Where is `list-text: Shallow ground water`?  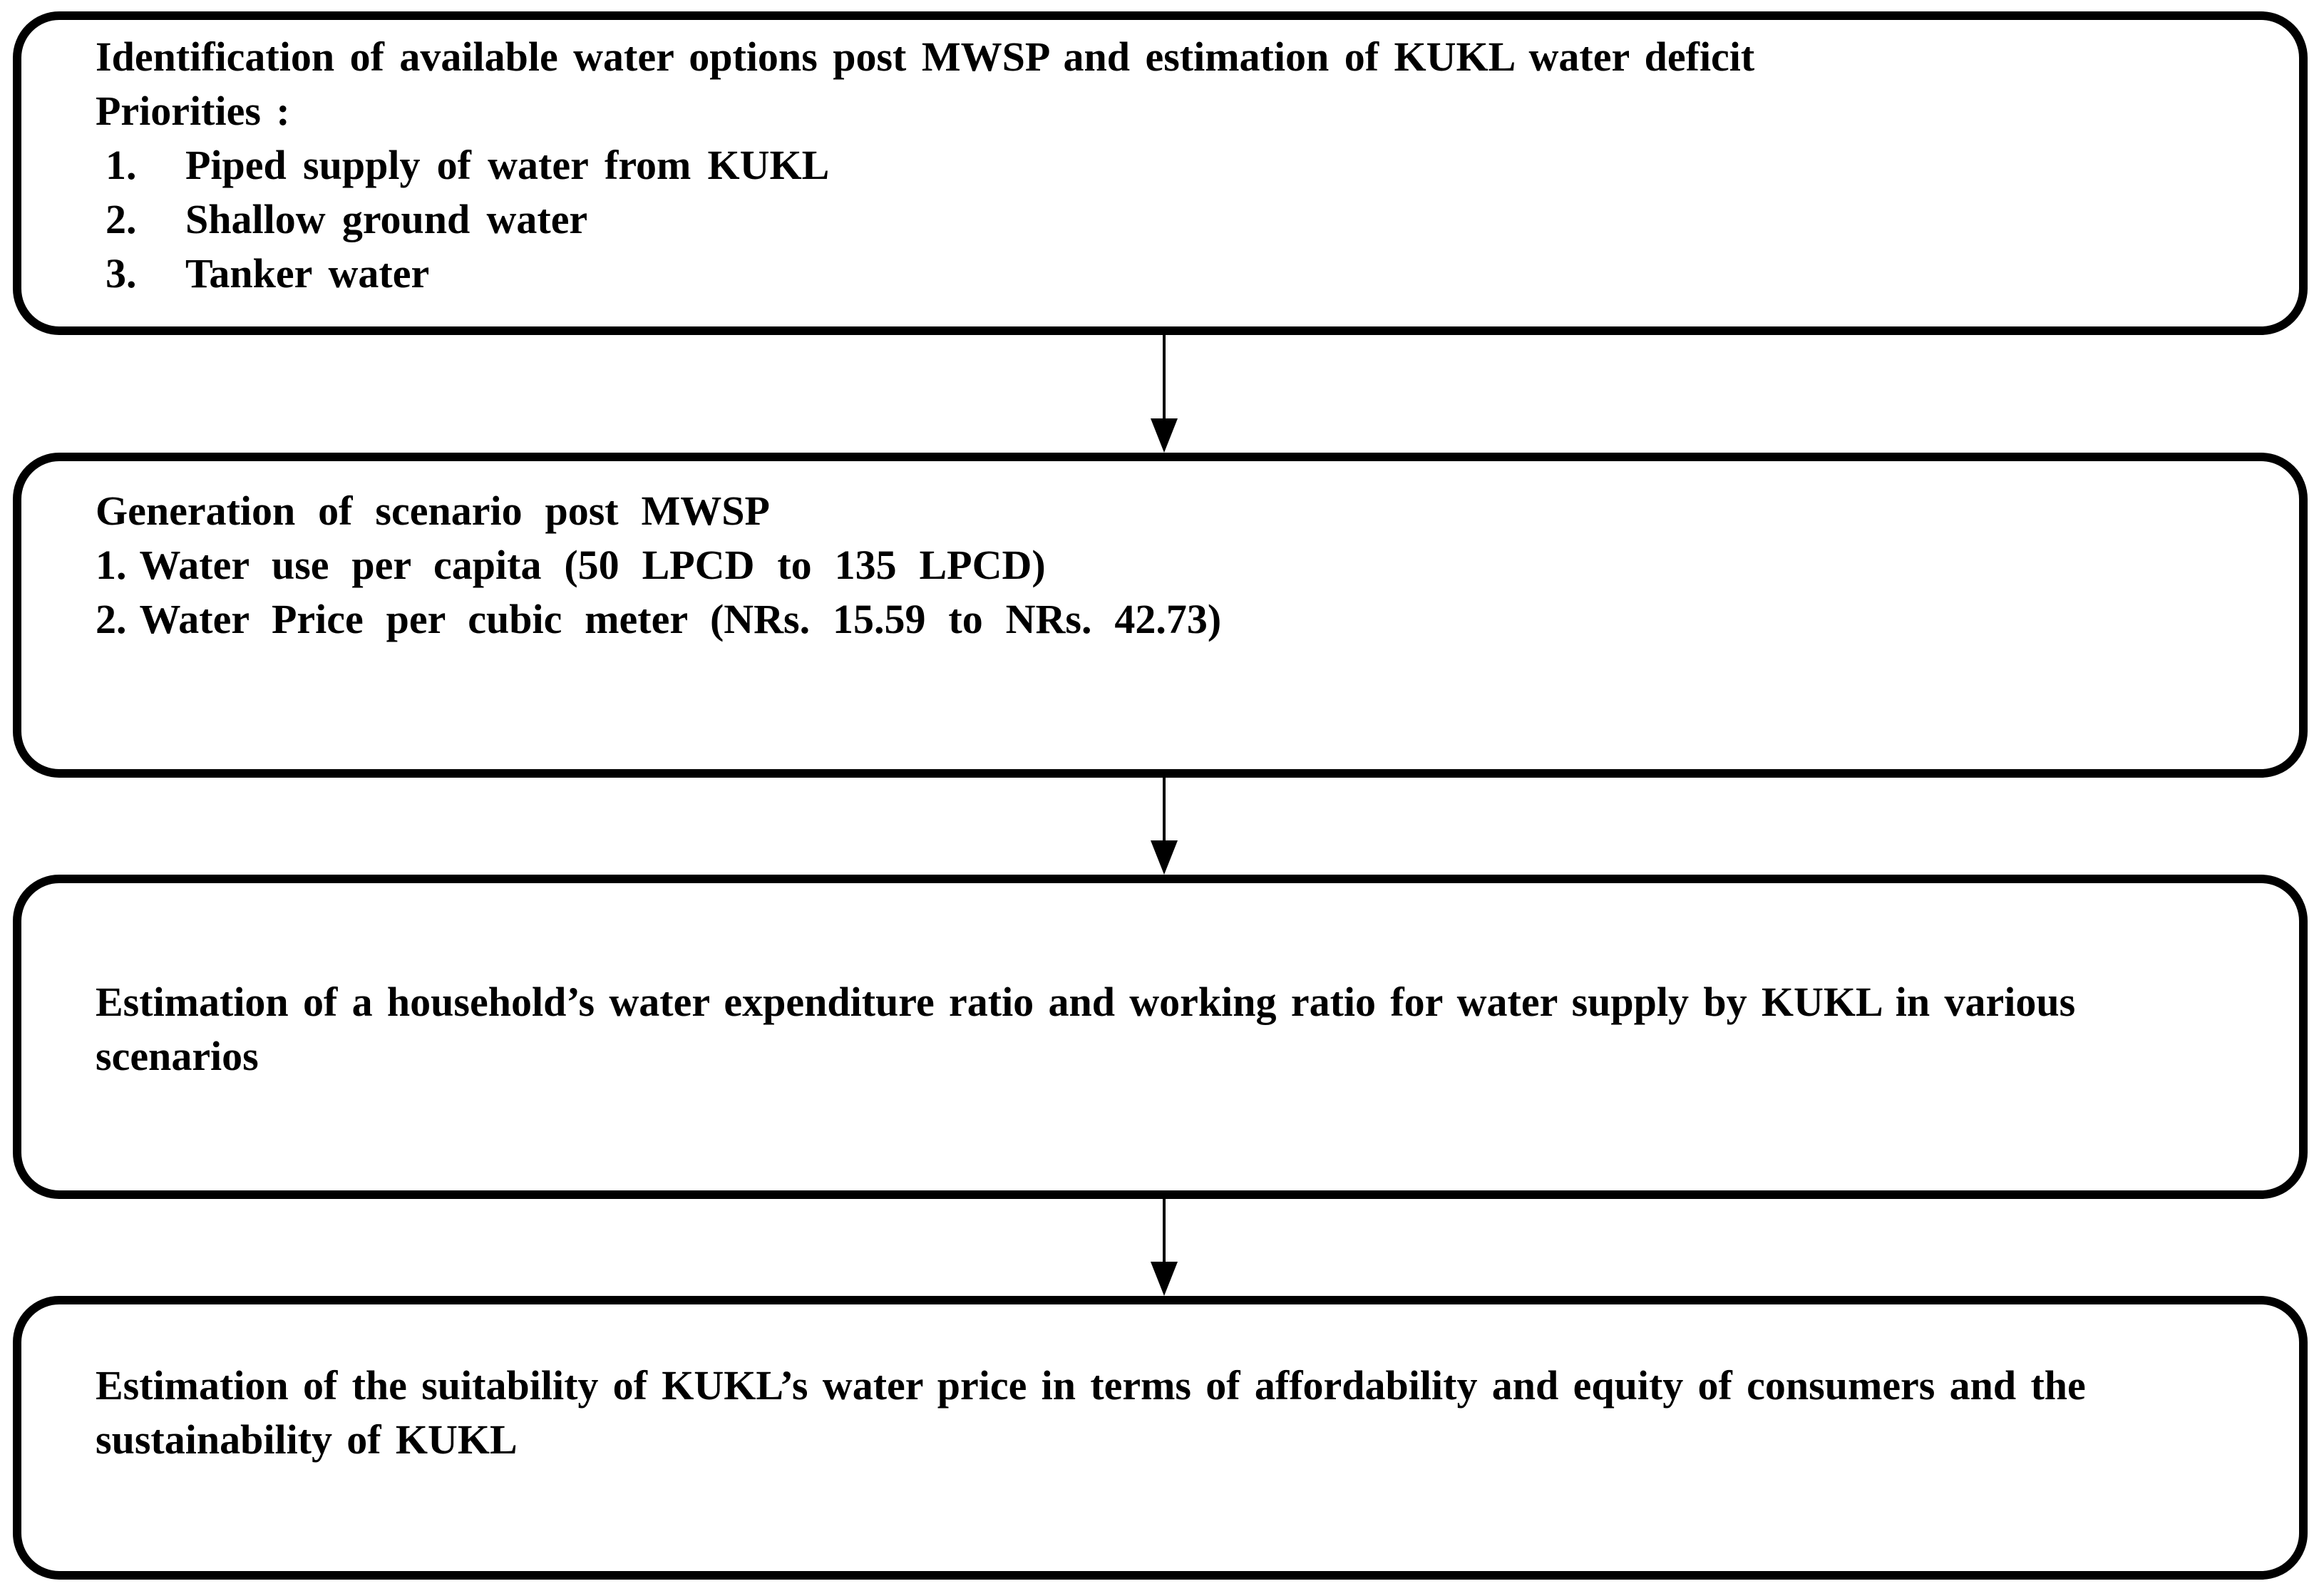 list-text: Shallow ground water is located at coordinates (387, 219).